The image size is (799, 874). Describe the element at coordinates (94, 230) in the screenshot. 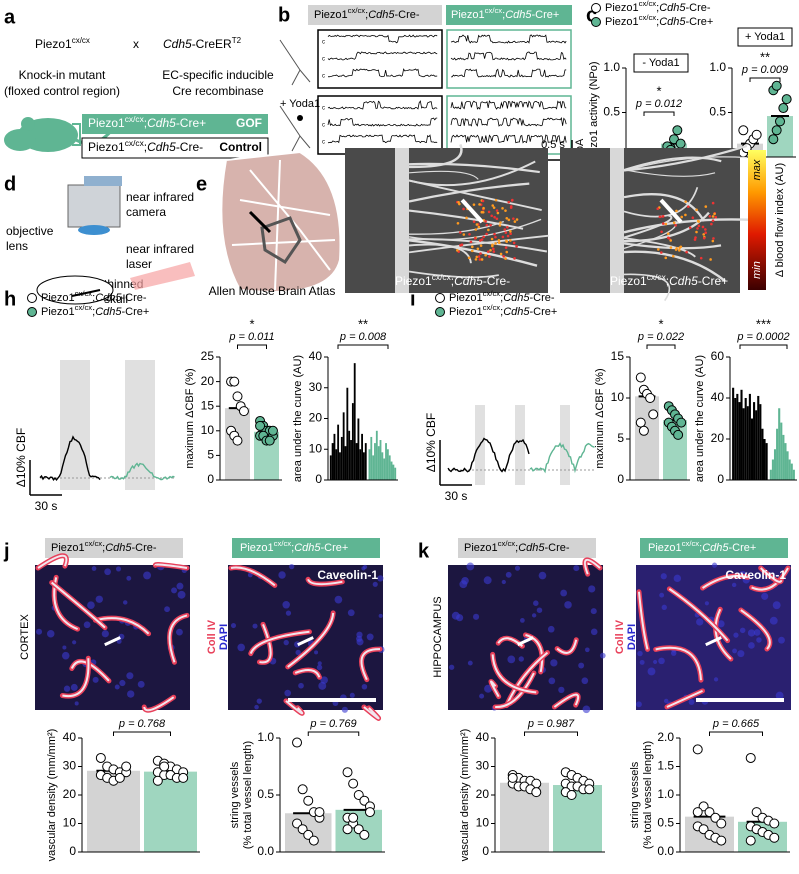

I see `lens` at that location.